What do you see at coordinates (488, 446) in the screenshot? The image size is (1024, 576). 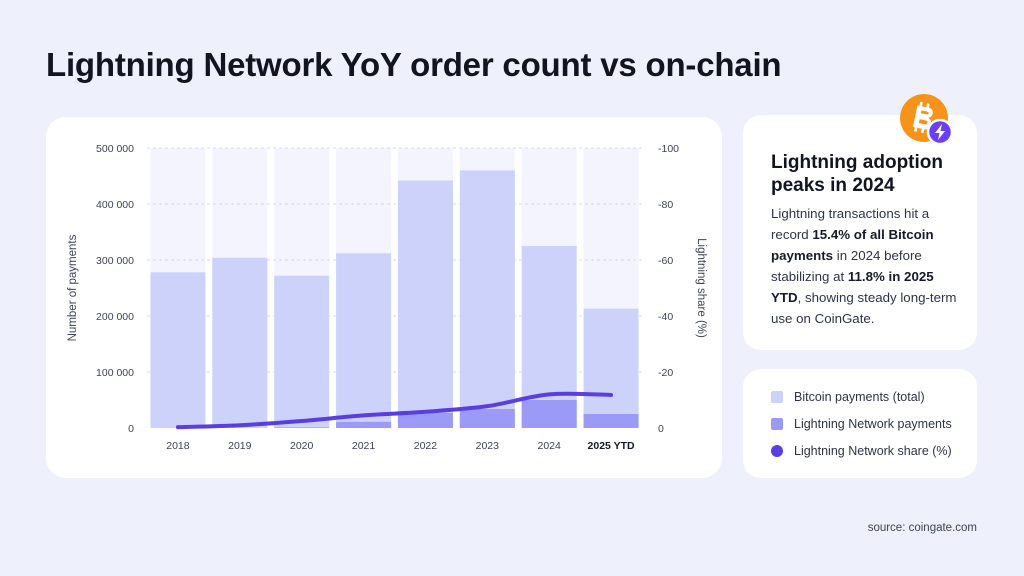 I see `x-tick-label: 2023` at bounding box center [488, 446].